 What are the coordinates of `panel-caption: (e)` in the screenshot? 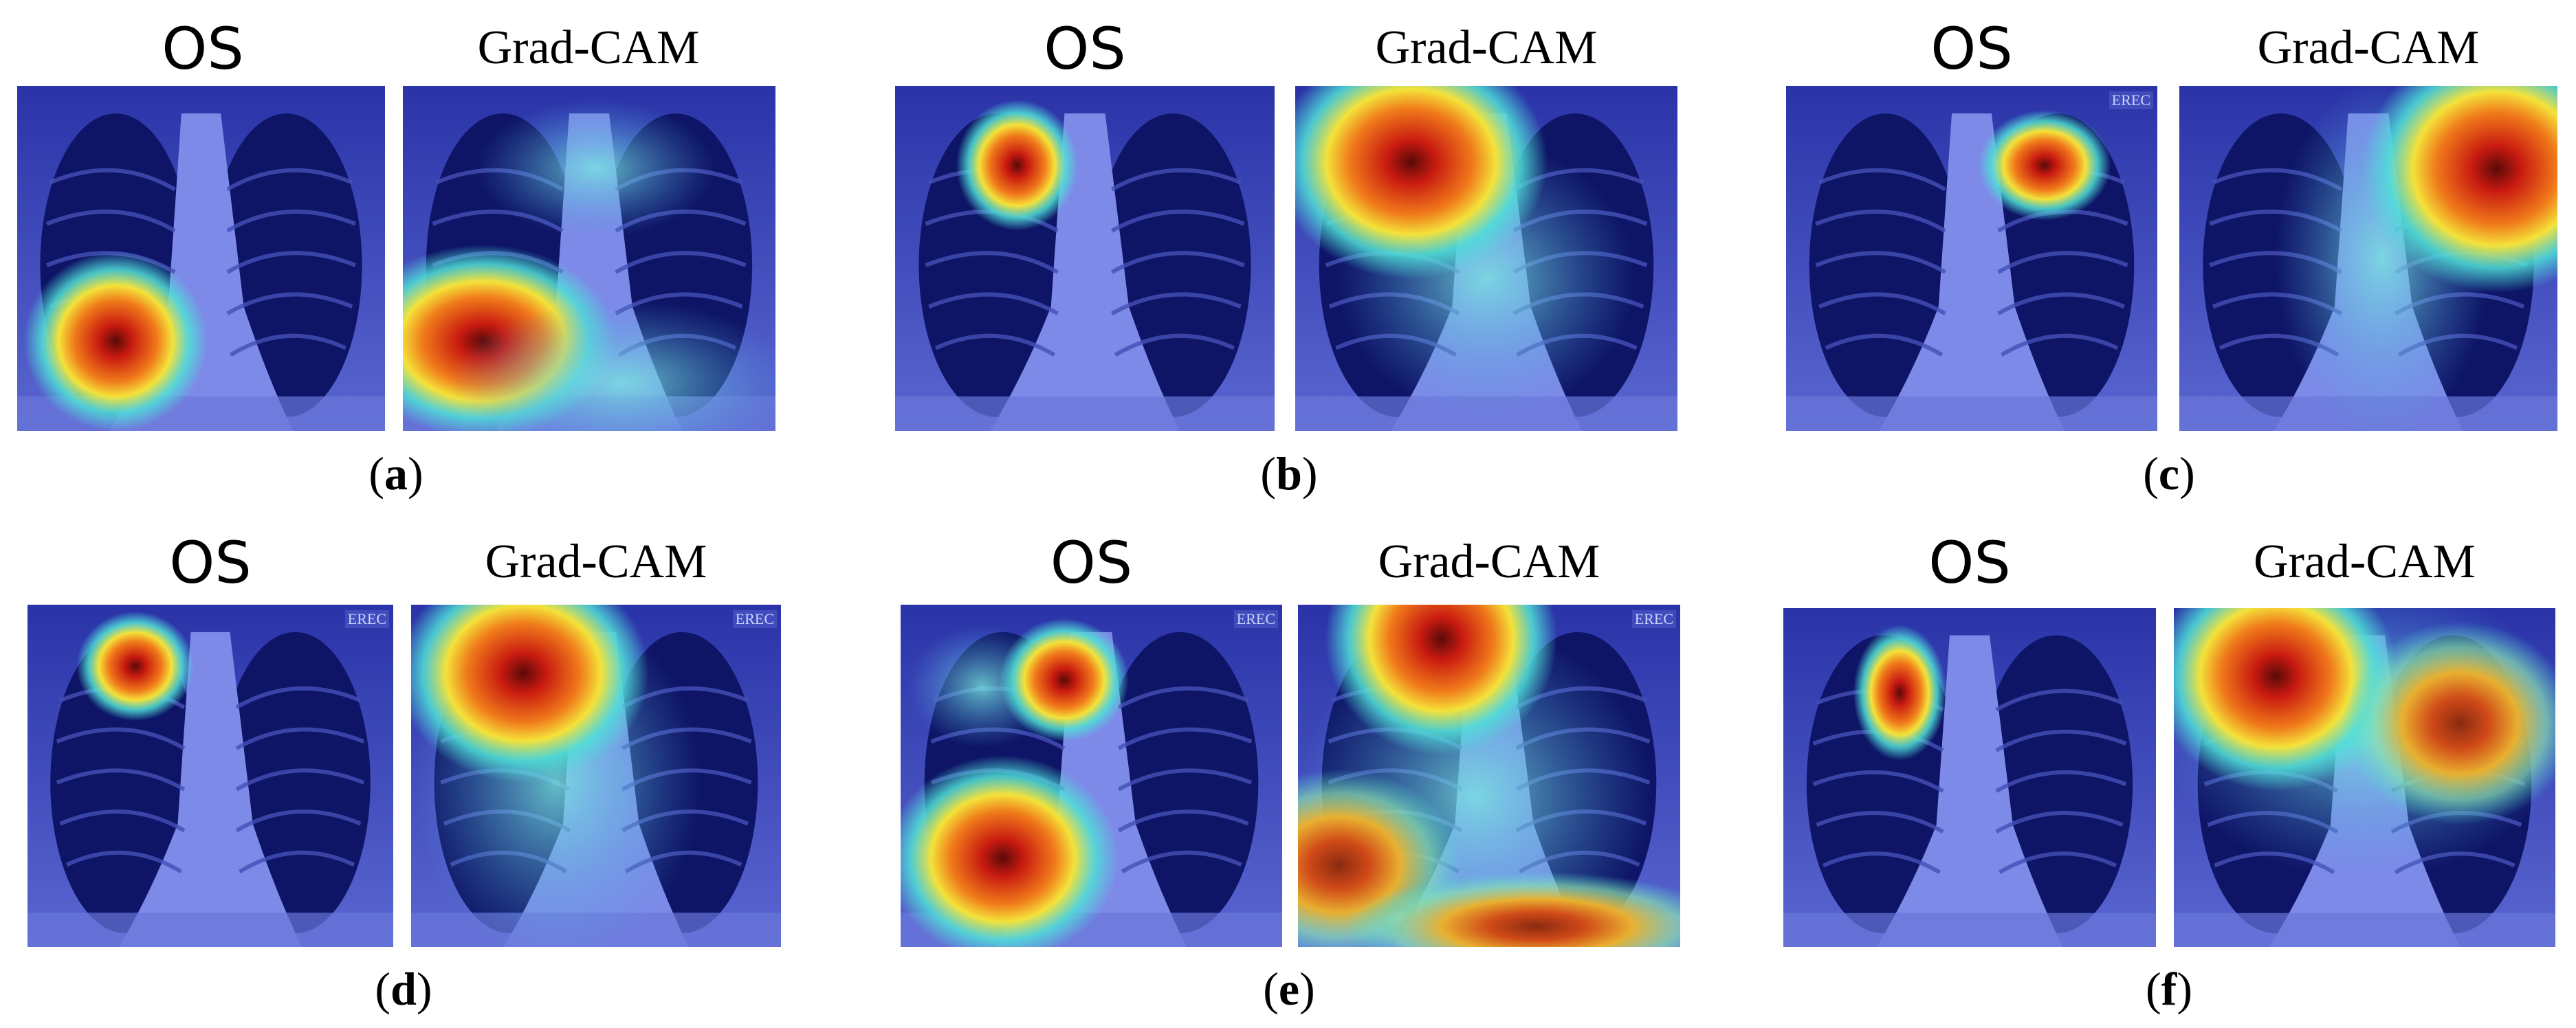 It's located at (1289, 989).